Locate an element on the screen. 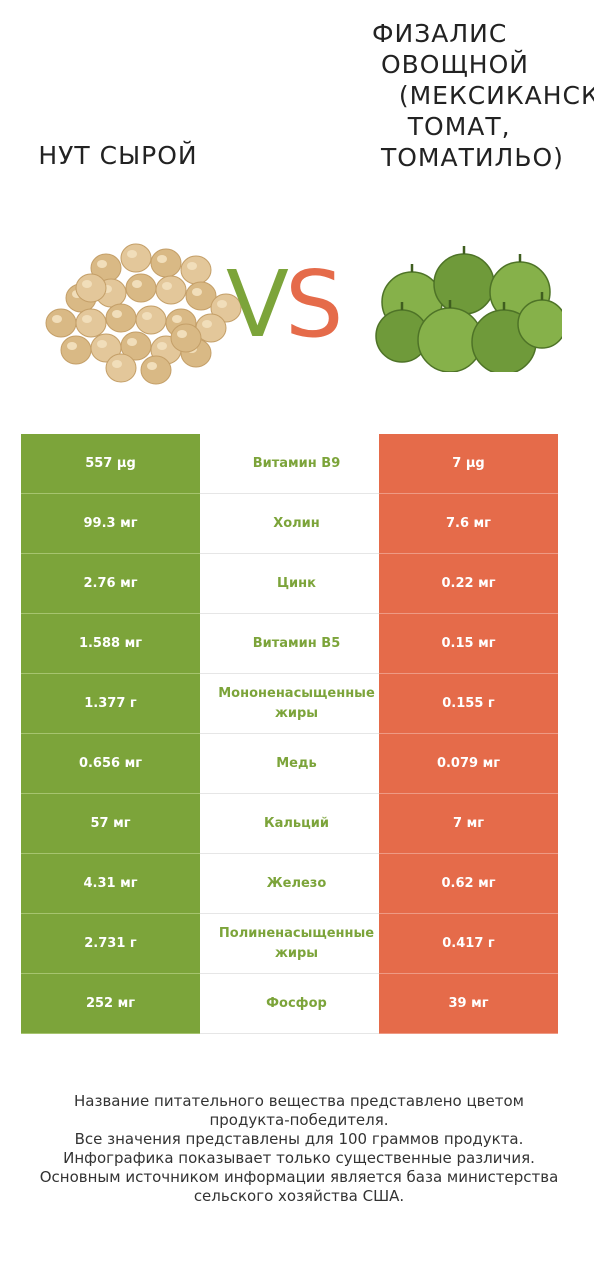  nutrient-label: Мононенасыщенные жиры is located at coordinates (296, 703).